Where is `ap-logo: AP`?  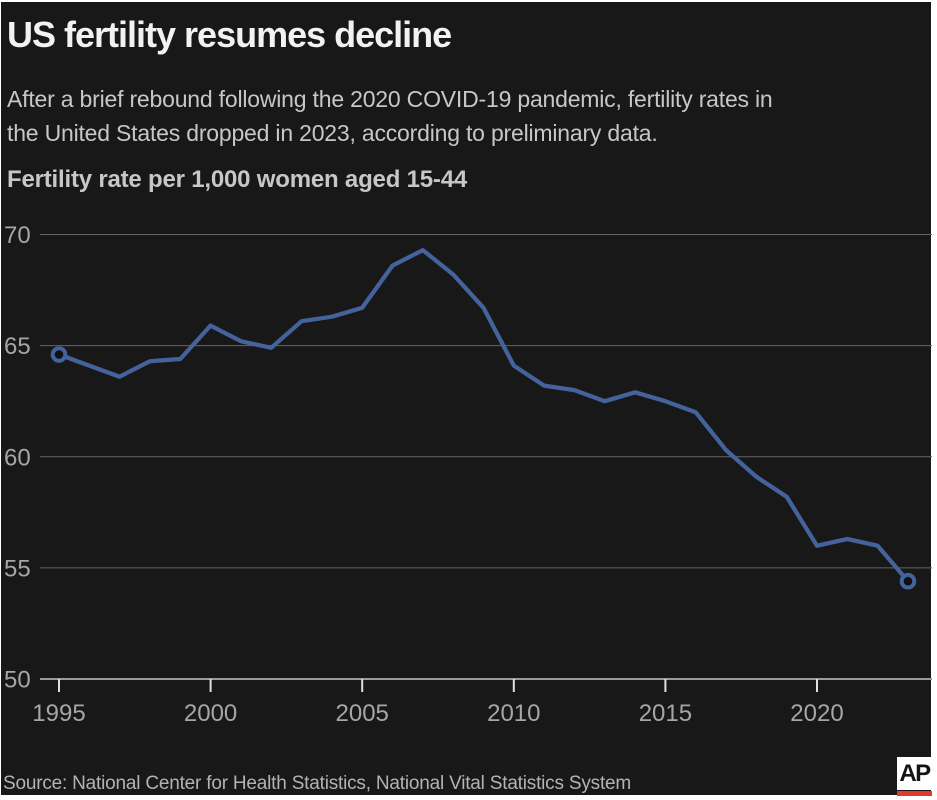 ap-logo: AP is located at coordinates (914, 773).